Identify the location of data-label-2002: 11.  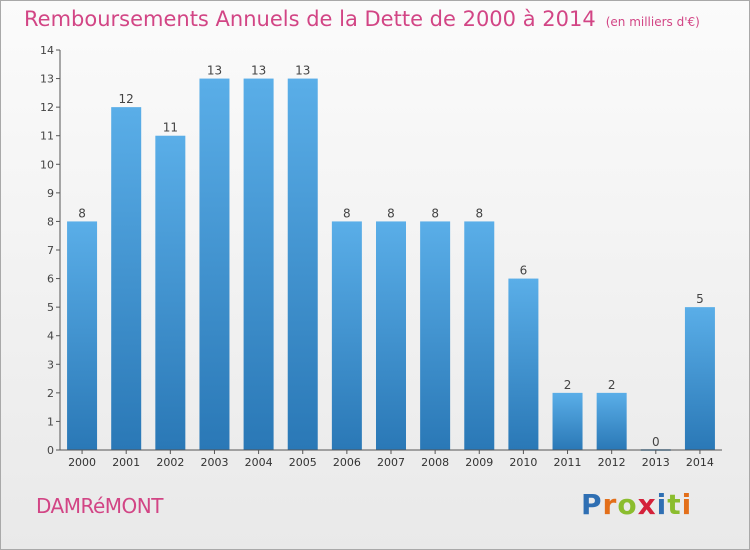
(170, 128).